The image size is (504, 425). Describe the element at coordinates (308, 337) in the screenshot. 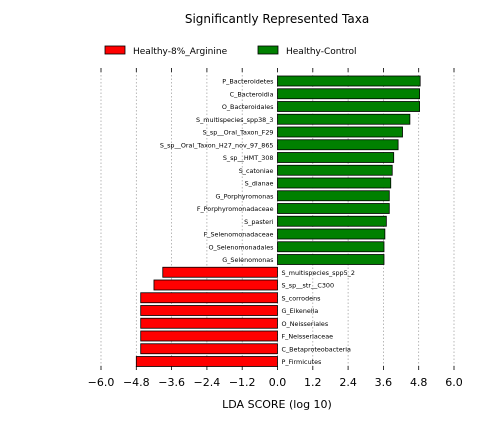

I see `bar-label: F_Neisseriaceae` at that location.